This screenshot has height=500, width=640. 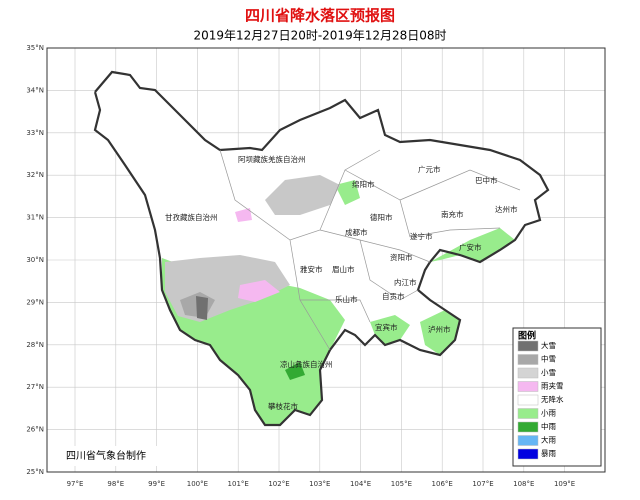 I want to click on legend-label: 小雨, so click(x=548, y=413).